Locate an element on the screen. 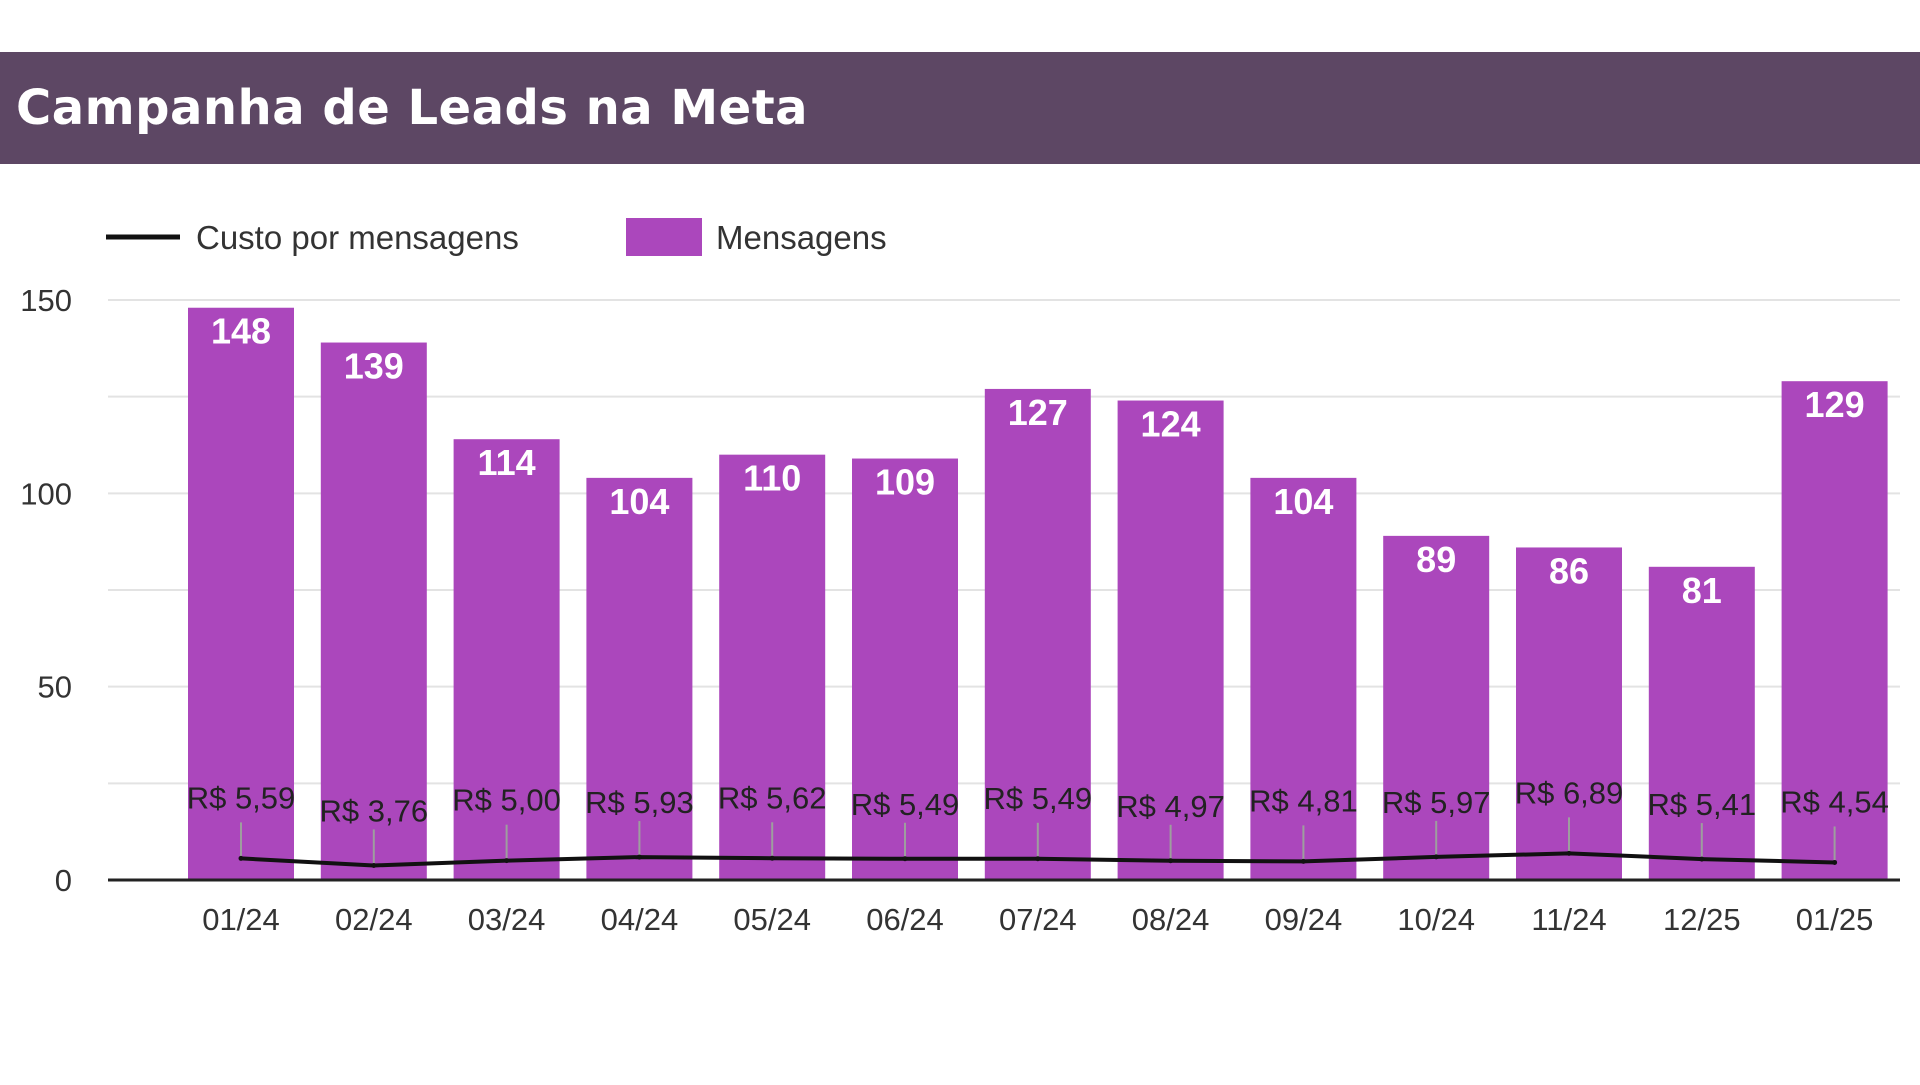  title-bar: Campanha de Leads na Meta is located at coordinates (960, 108).